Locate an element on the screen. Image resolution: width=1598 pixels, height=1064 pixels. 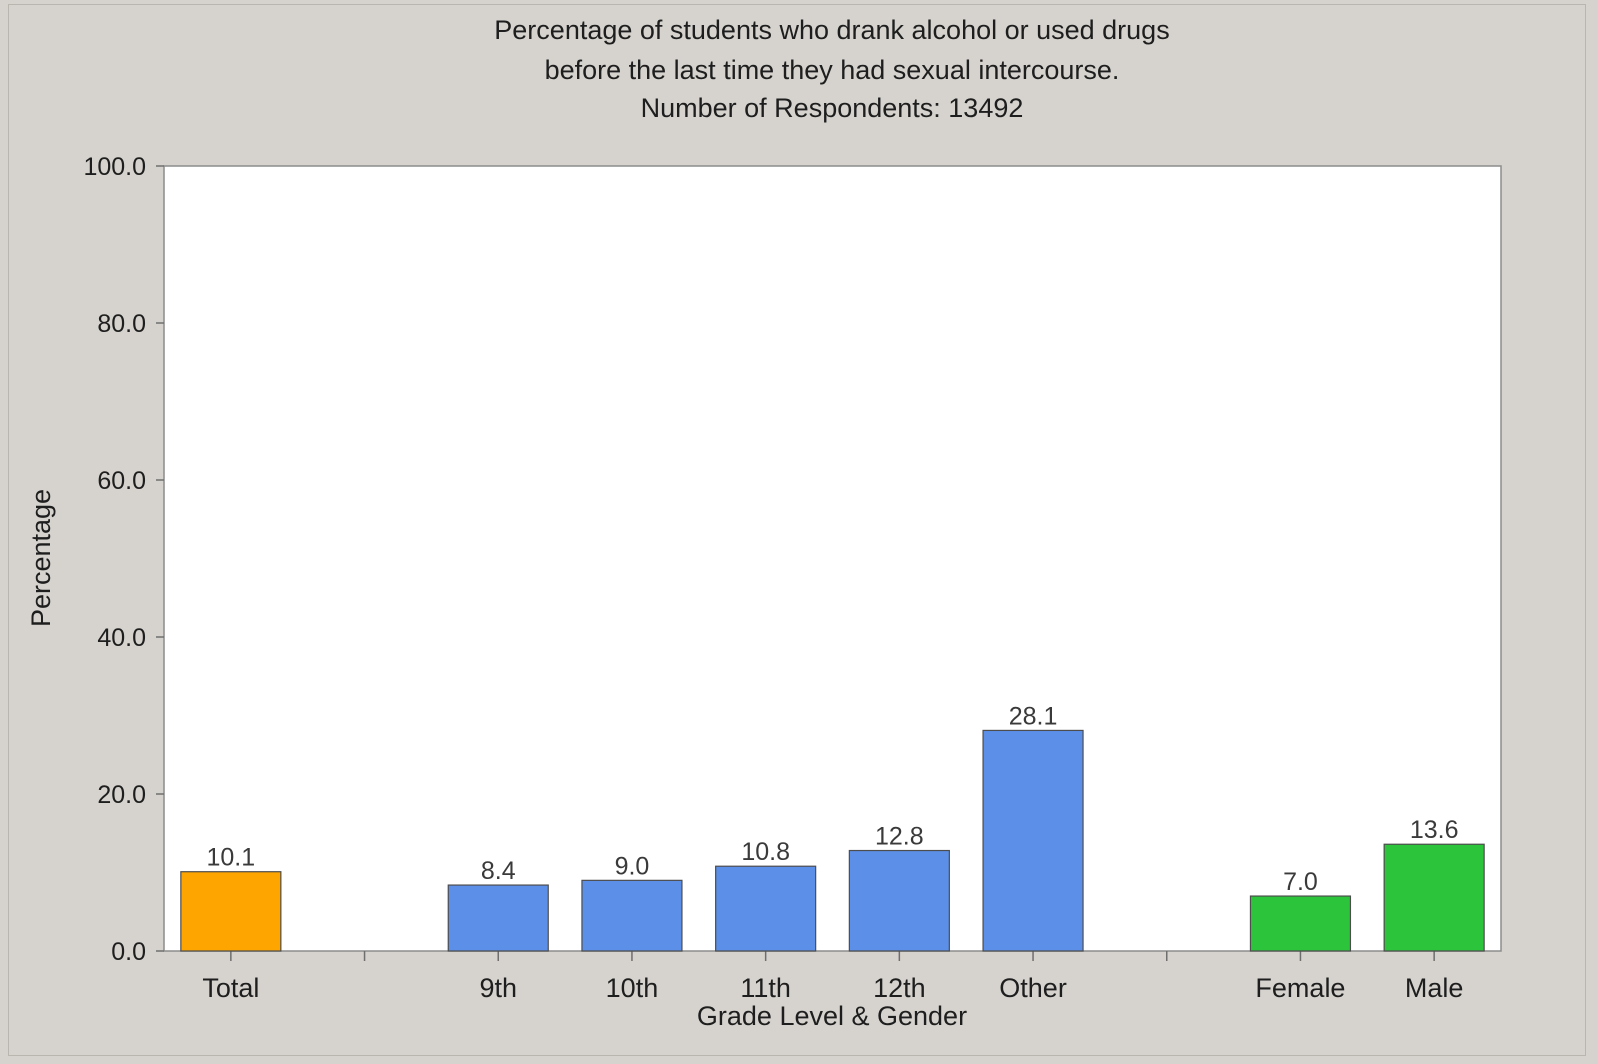
y-tick-label: 100.0 is located at coordinates (114, 167).